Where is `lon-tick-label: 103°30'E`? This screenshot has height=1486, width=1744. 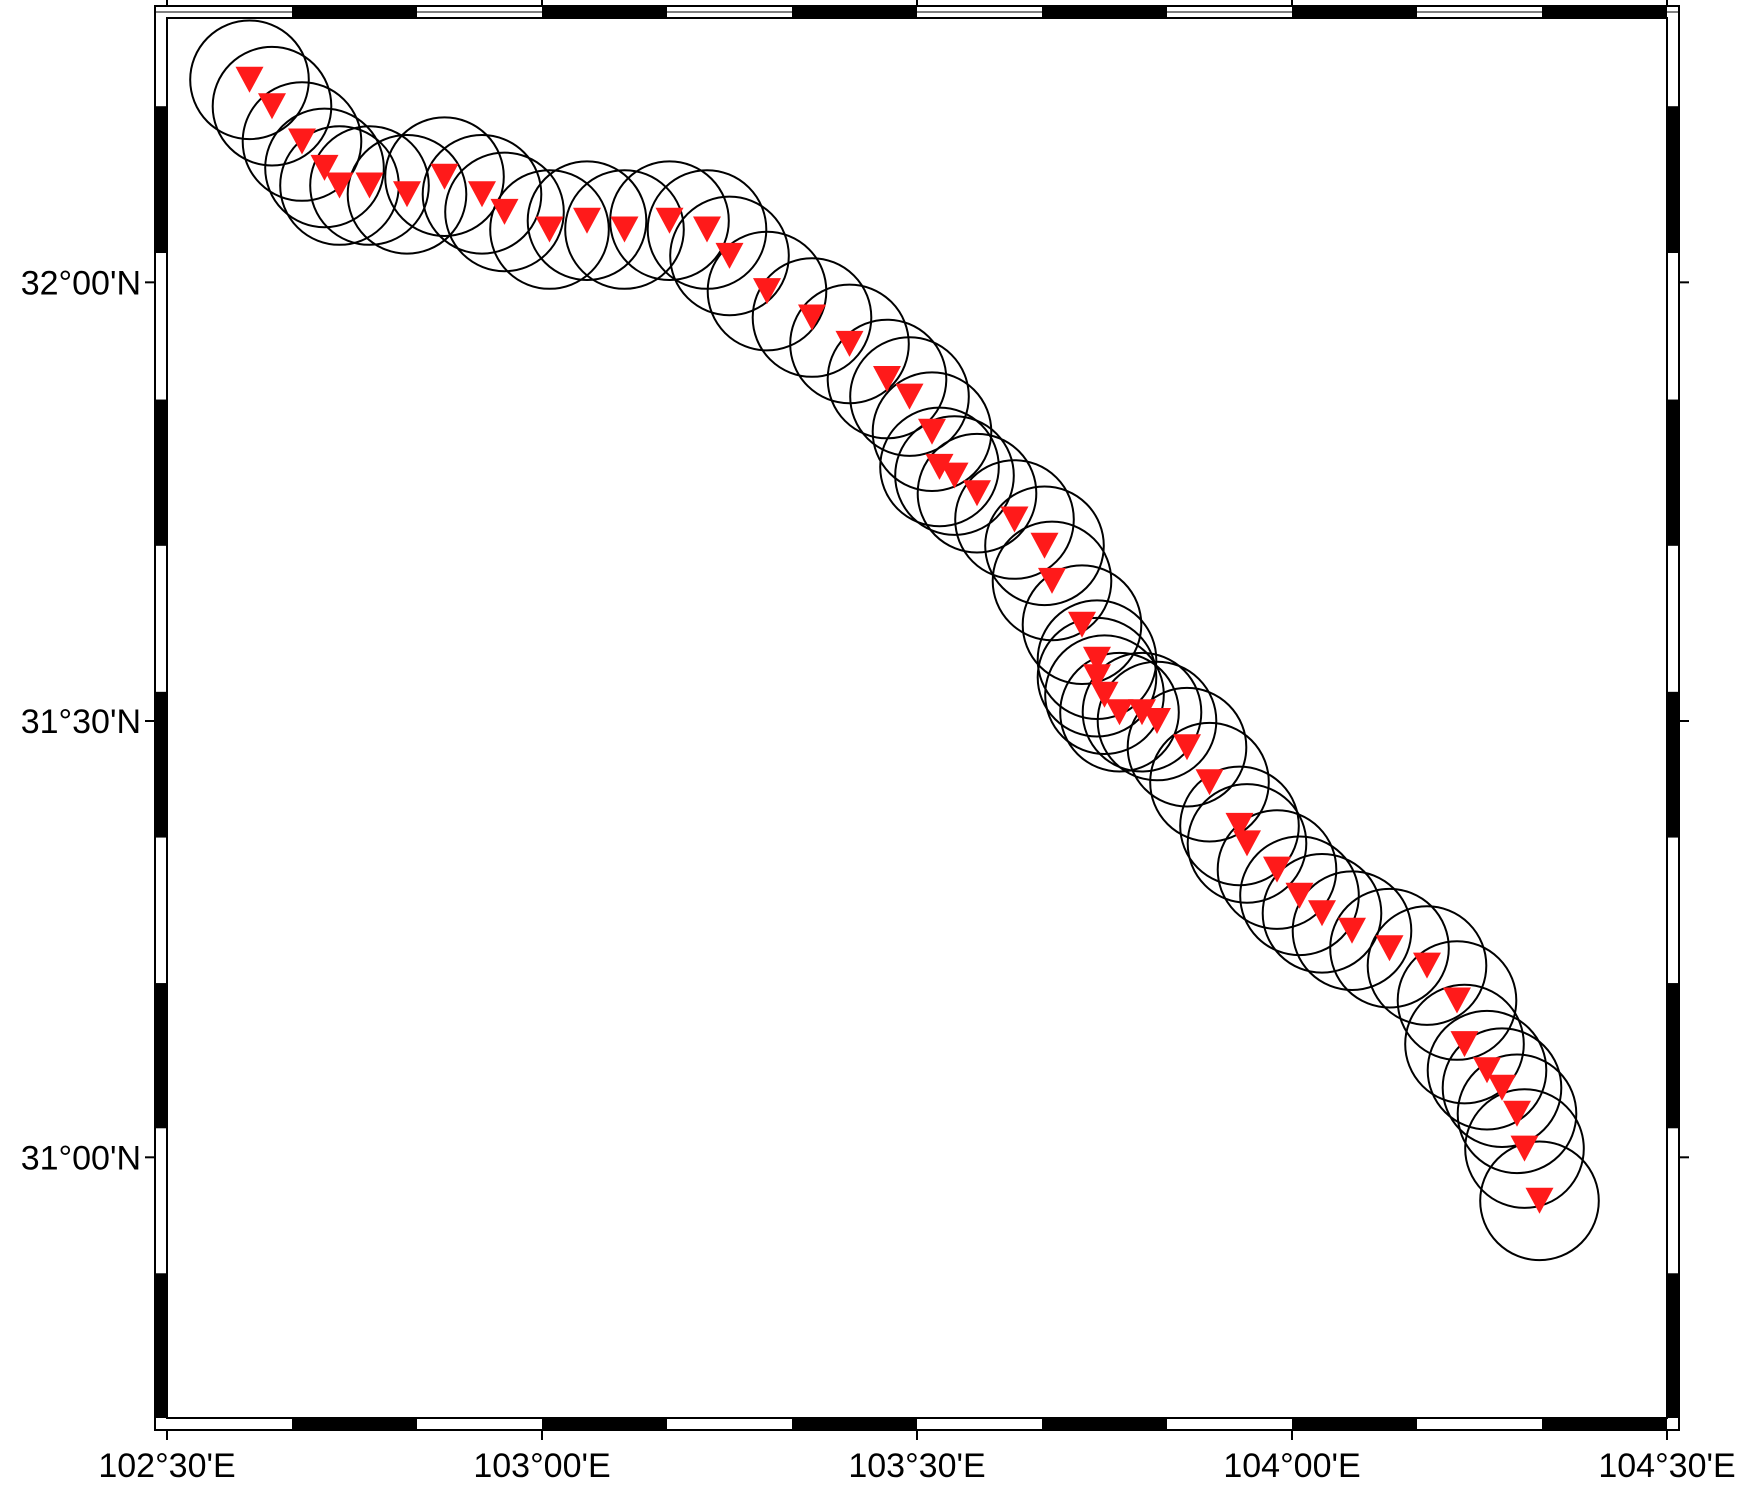
lon-tick-label: 103°30'E is located at coordinates (916, 1464).